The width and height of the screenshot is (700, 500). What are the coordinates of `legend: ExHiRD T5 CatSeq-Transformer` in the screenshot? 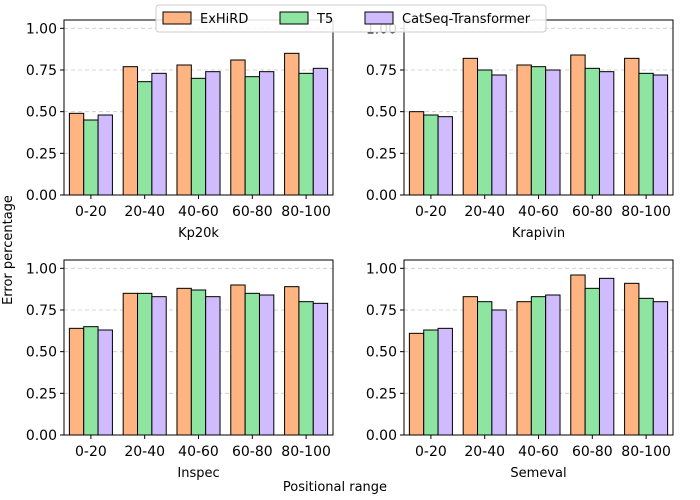 It's located at (351, 18).